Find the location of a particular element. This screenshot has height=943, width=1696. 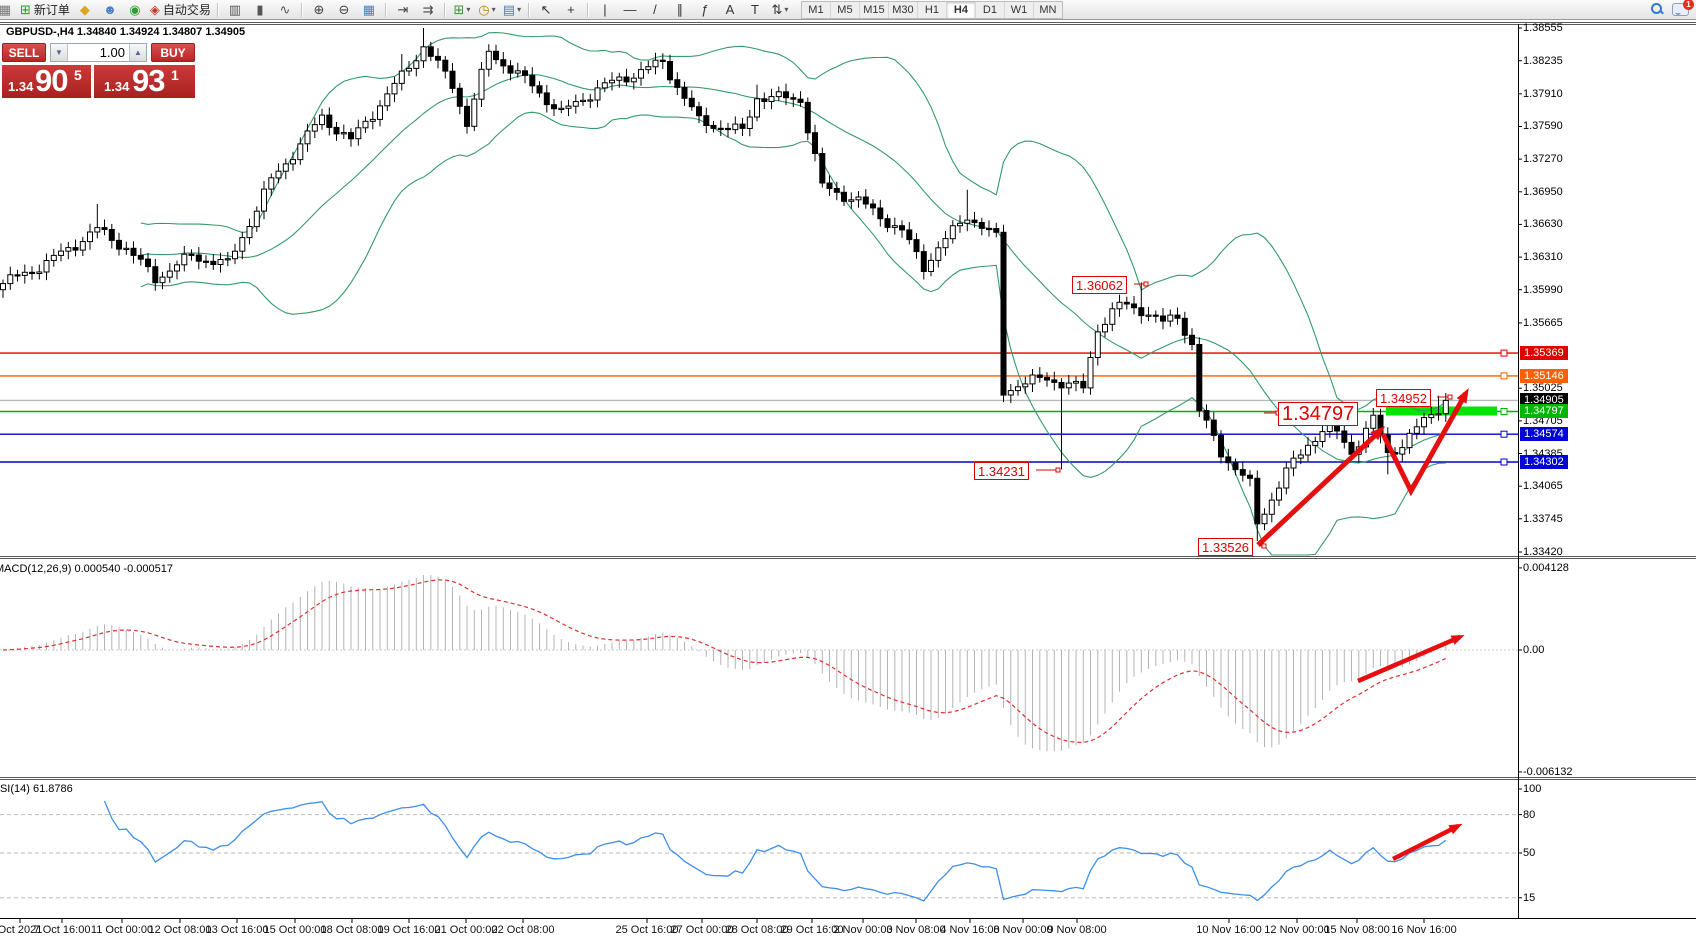

trendline-icon: / is located at coordinates (655, 9).